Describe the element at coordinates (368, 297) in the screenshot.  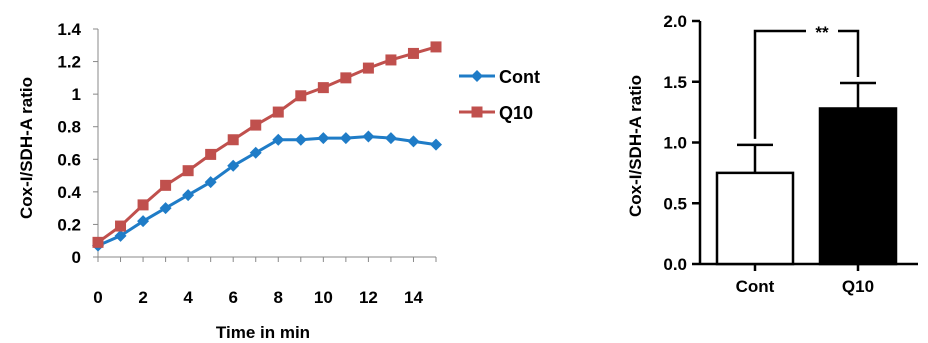
I see `line-x-tick-label: 12` at that location.